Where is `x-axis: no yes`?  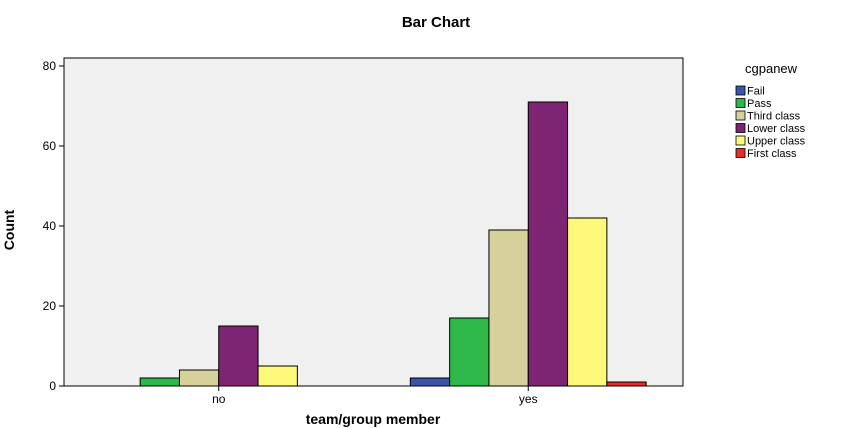 x-axis: no yes is located at coordinates (375, 396).